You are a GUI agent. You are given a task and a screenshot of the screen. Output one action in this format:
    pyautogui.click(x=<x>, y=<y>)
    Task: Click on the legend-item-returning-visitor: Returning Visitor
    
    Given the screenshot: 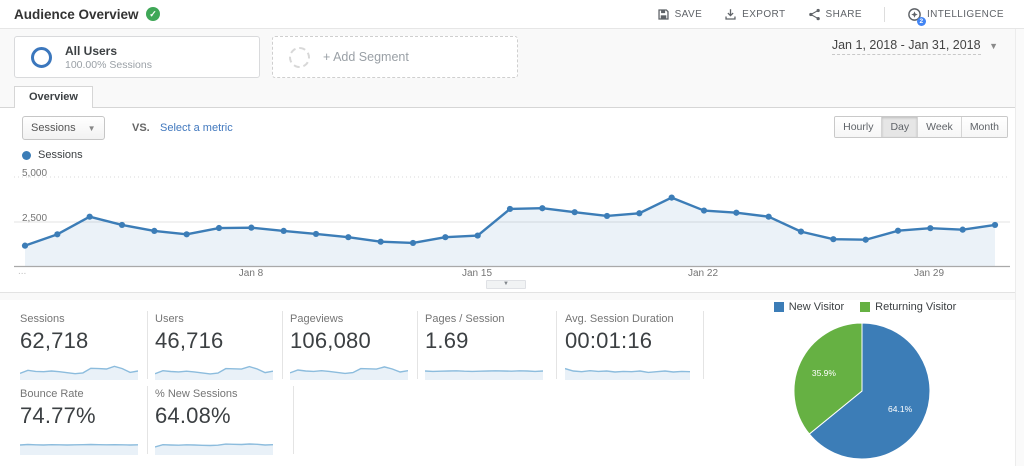 What is the action you would take?
    pyautogui.click(x=908, y=307)
    